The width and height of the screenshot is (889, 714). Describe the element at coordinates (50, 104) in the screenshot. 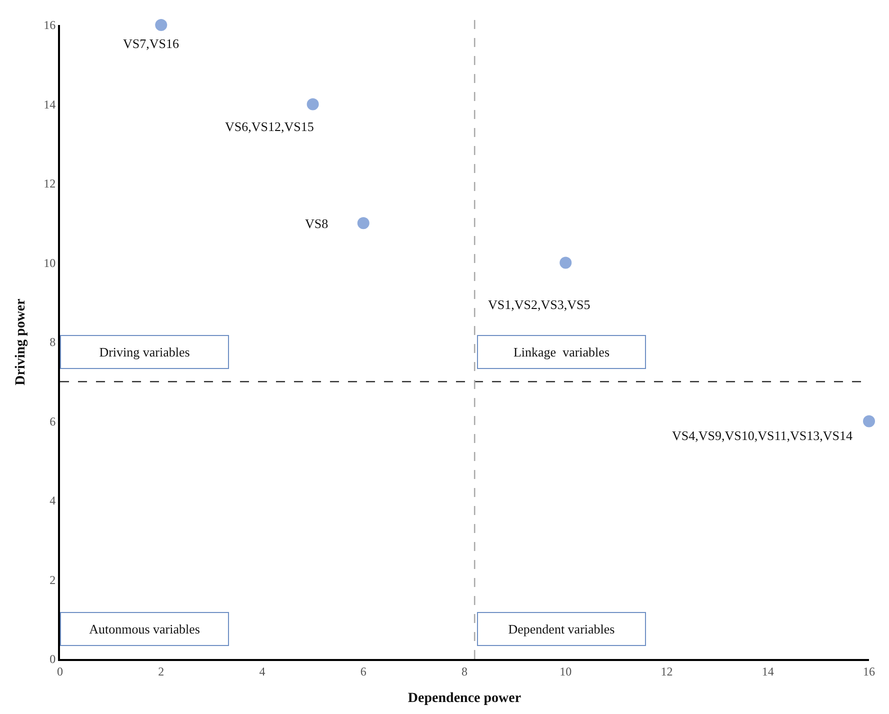

I see `y-tick-label: 14` at that location.